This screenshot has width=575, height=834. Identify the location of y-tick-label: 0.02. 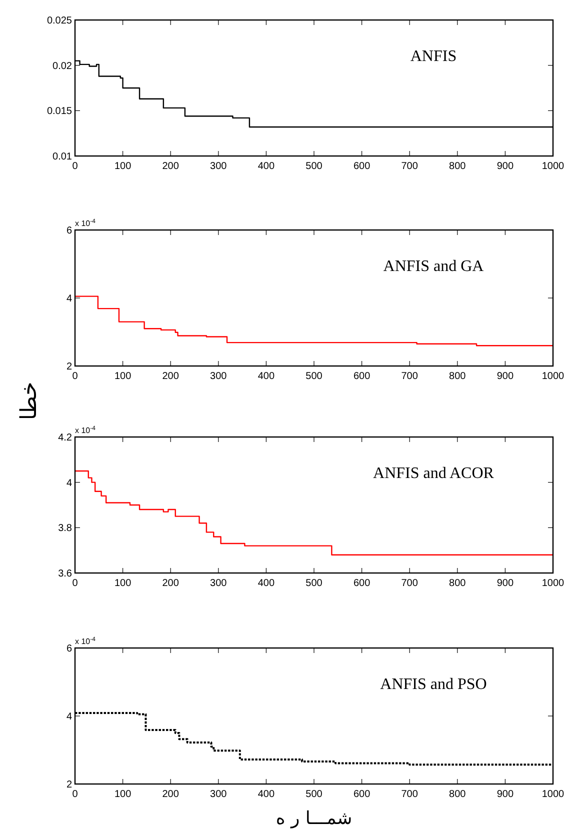
(62, 66).